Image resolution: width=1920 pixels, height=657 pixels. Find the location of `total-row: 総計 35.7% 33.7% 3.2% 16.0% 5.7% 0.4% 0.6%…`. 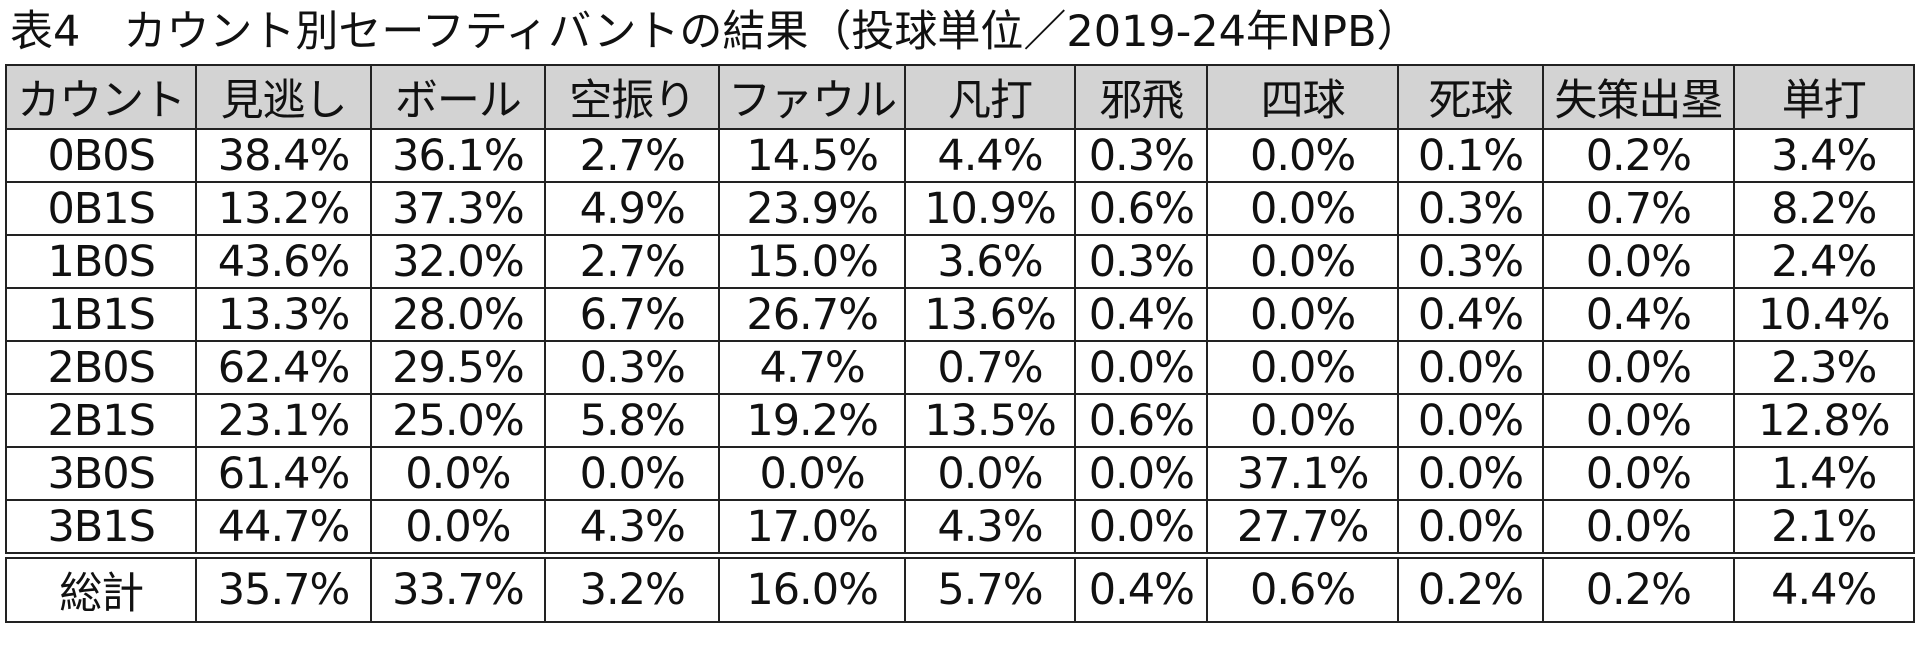

total-row: 総計 35.7% 33.7% 3.2% 16.0% 5.7% 0.4% 0.6%… is located at coordinates (960, 587).